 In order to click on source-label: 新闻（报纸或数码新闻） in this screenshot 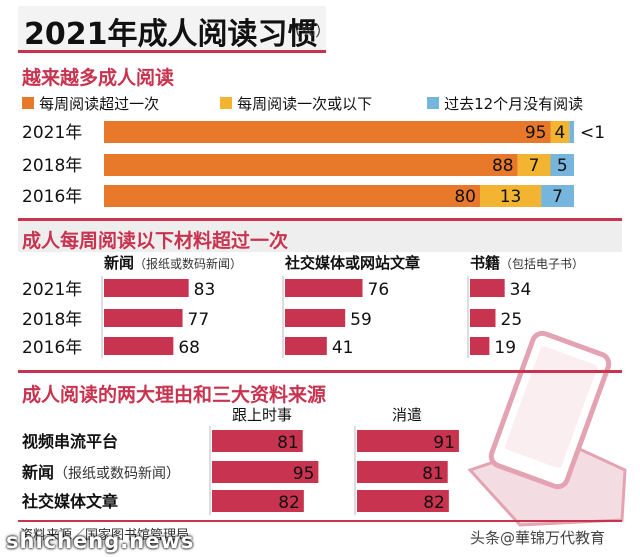, I will do `click(101, 472)`.